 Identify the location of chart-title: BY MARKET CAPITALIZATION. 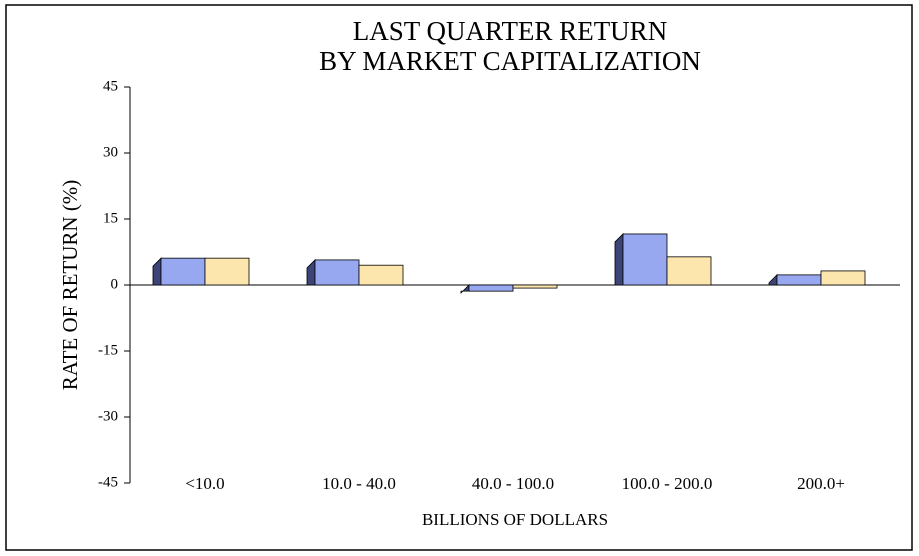
(510, 61).